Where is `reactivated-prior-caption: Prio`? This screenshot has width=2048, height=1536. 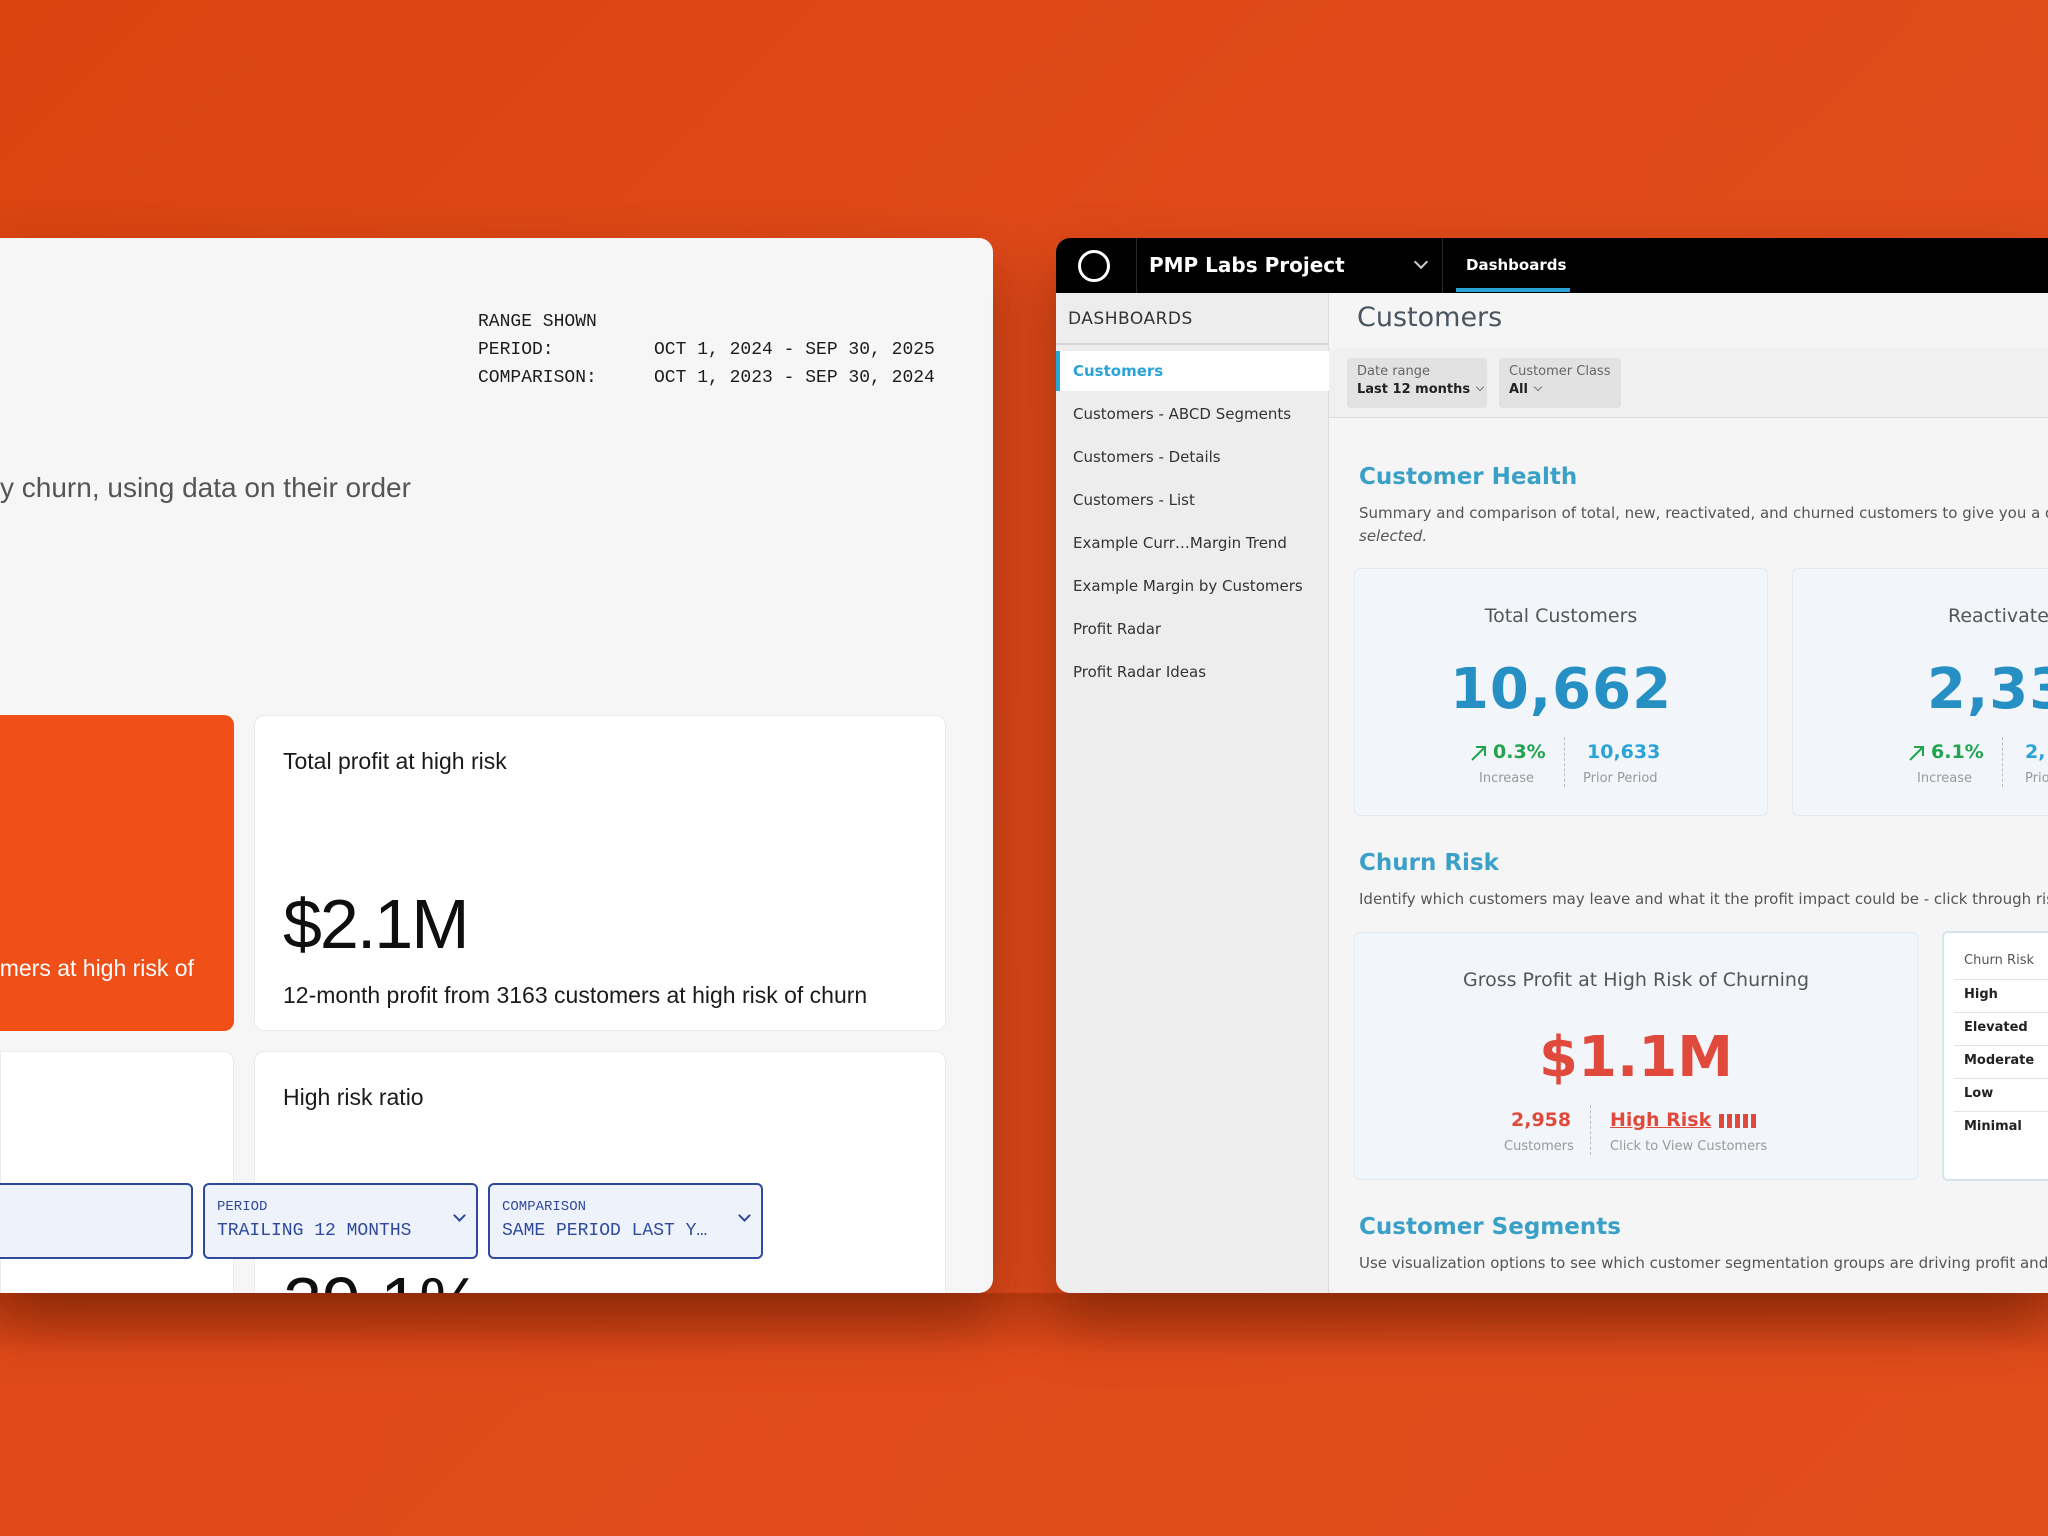 reactivated-prior-caption: Prio is located at coordinates (2036, 778).